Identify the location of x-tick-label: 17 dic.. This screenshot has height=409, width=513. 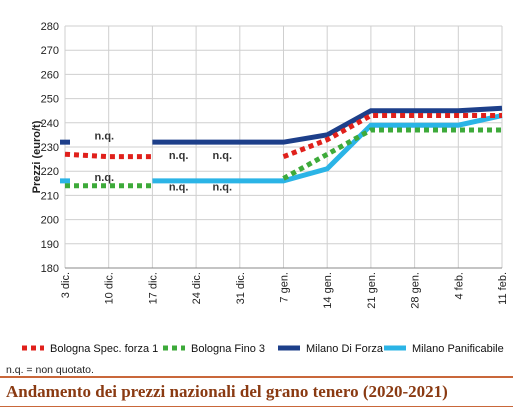
(153, 288).